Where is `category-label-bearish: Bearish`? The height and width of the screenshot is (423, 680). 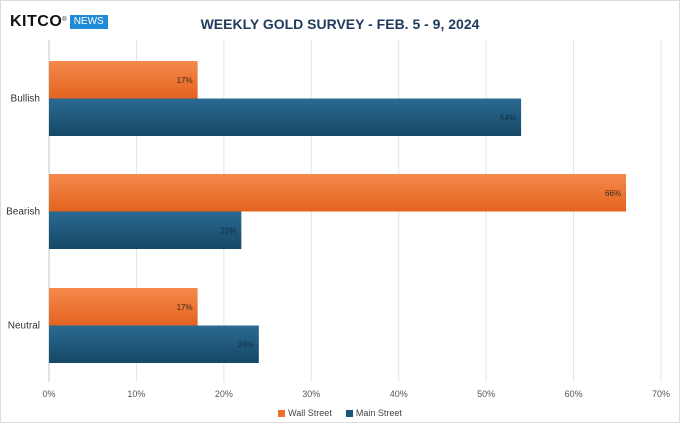 category-label-bearish: Bearish is located at coordinates (23, 212).